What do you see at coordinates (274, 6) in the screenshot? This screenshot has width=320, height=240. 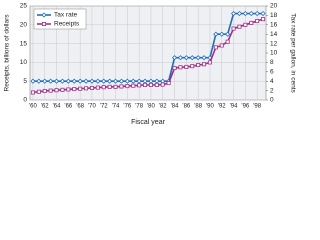 I see `y2-tick-label: 20` at bounding box center [274, 6].